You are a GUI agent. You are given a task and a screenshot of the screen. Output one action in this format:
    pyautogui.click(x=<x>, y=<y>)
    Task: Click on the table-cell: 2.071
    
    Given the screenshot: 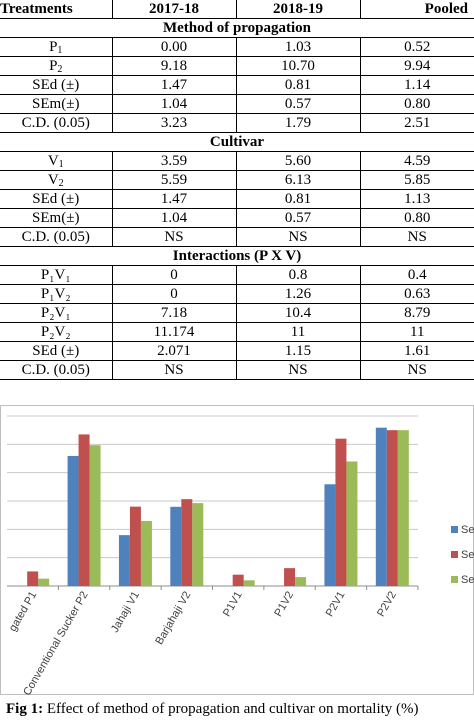 What is the action you would take?
    pyautogui.click(x=174, y=351)
    